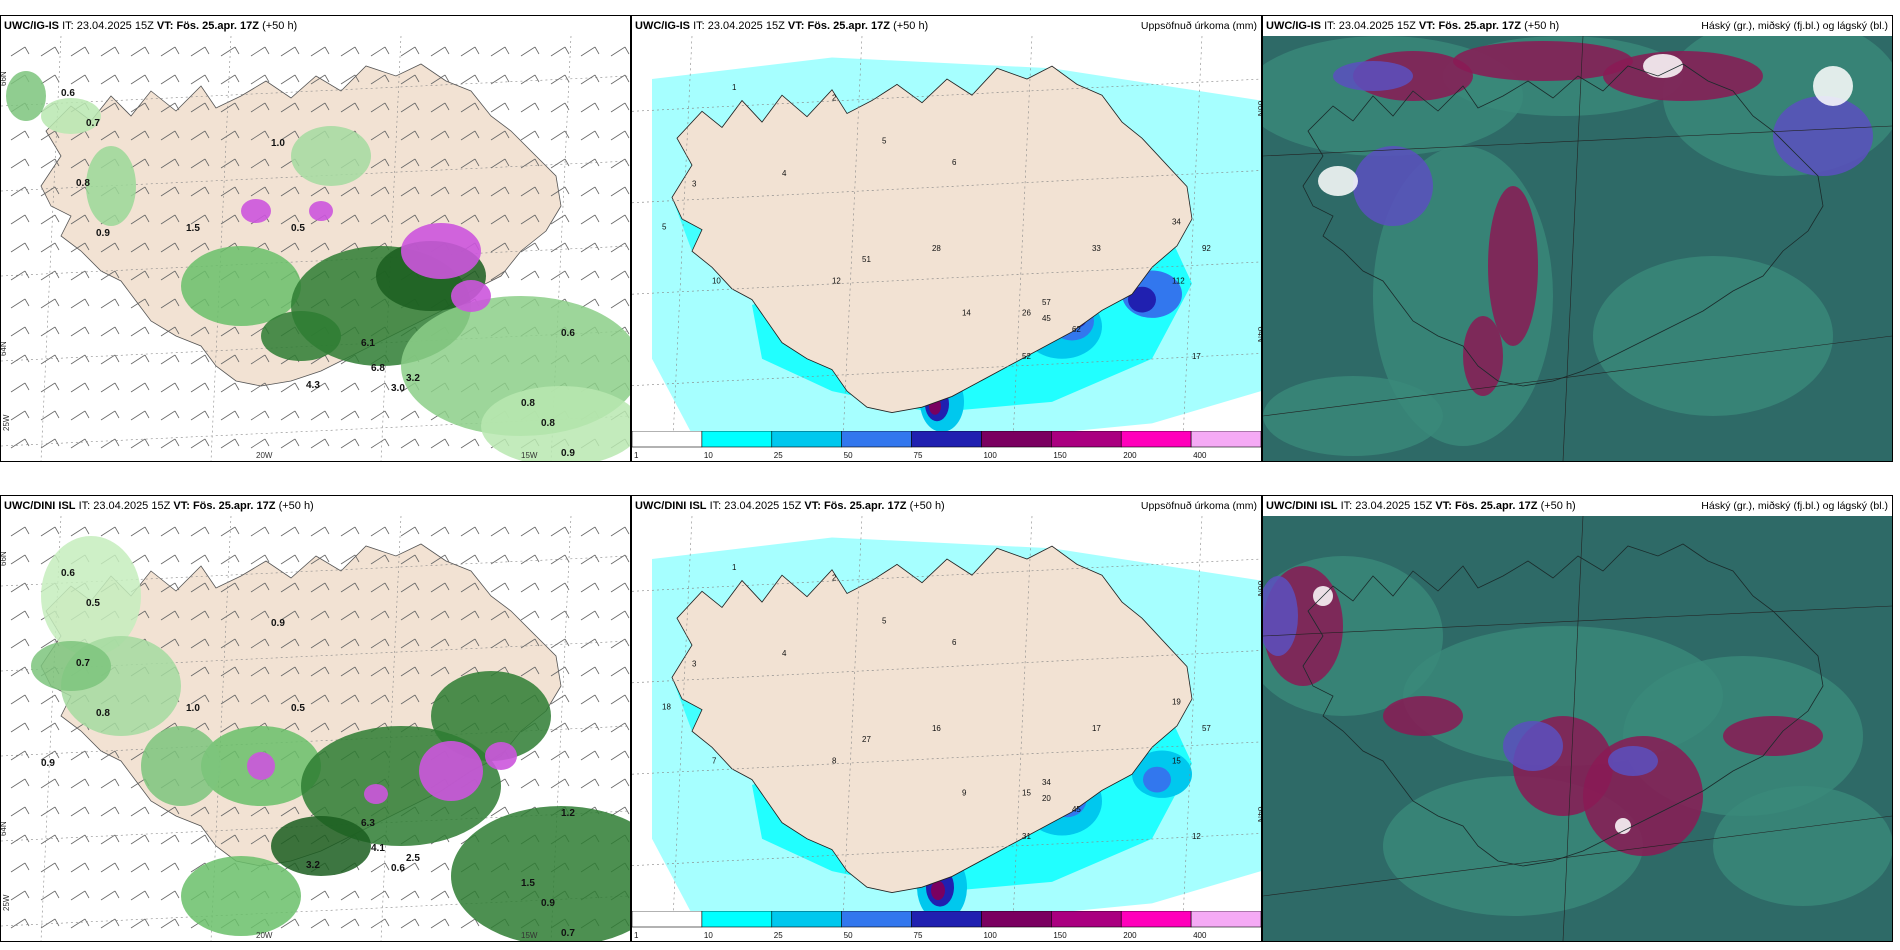 The width and height of the screenshot is (1900, 950). I want to click on precip-value-label: 16, so click(936, 728).